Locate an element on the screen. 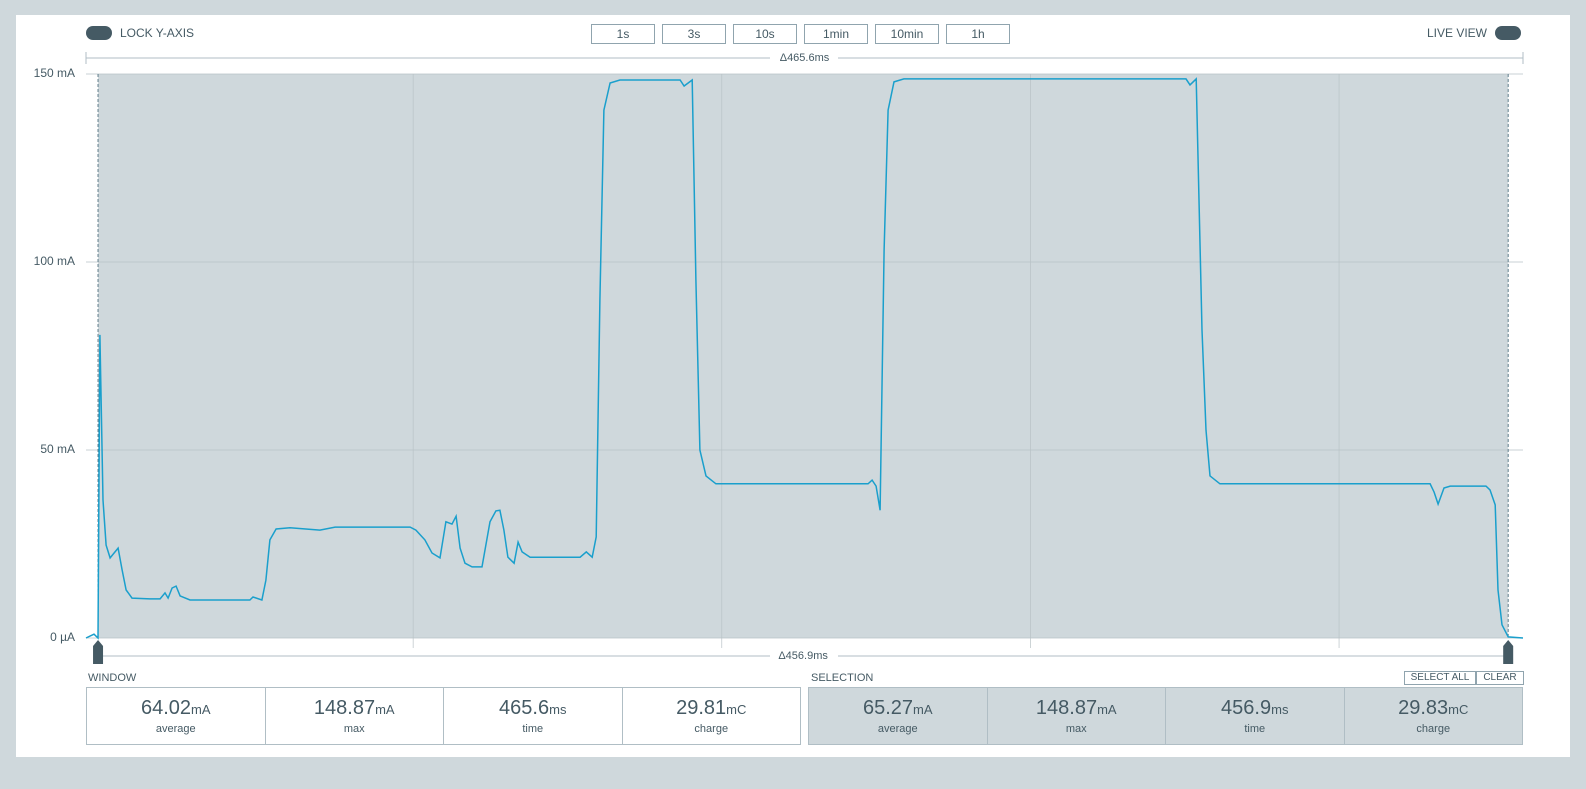  live-toggle is located at coordinates (1508, 33).